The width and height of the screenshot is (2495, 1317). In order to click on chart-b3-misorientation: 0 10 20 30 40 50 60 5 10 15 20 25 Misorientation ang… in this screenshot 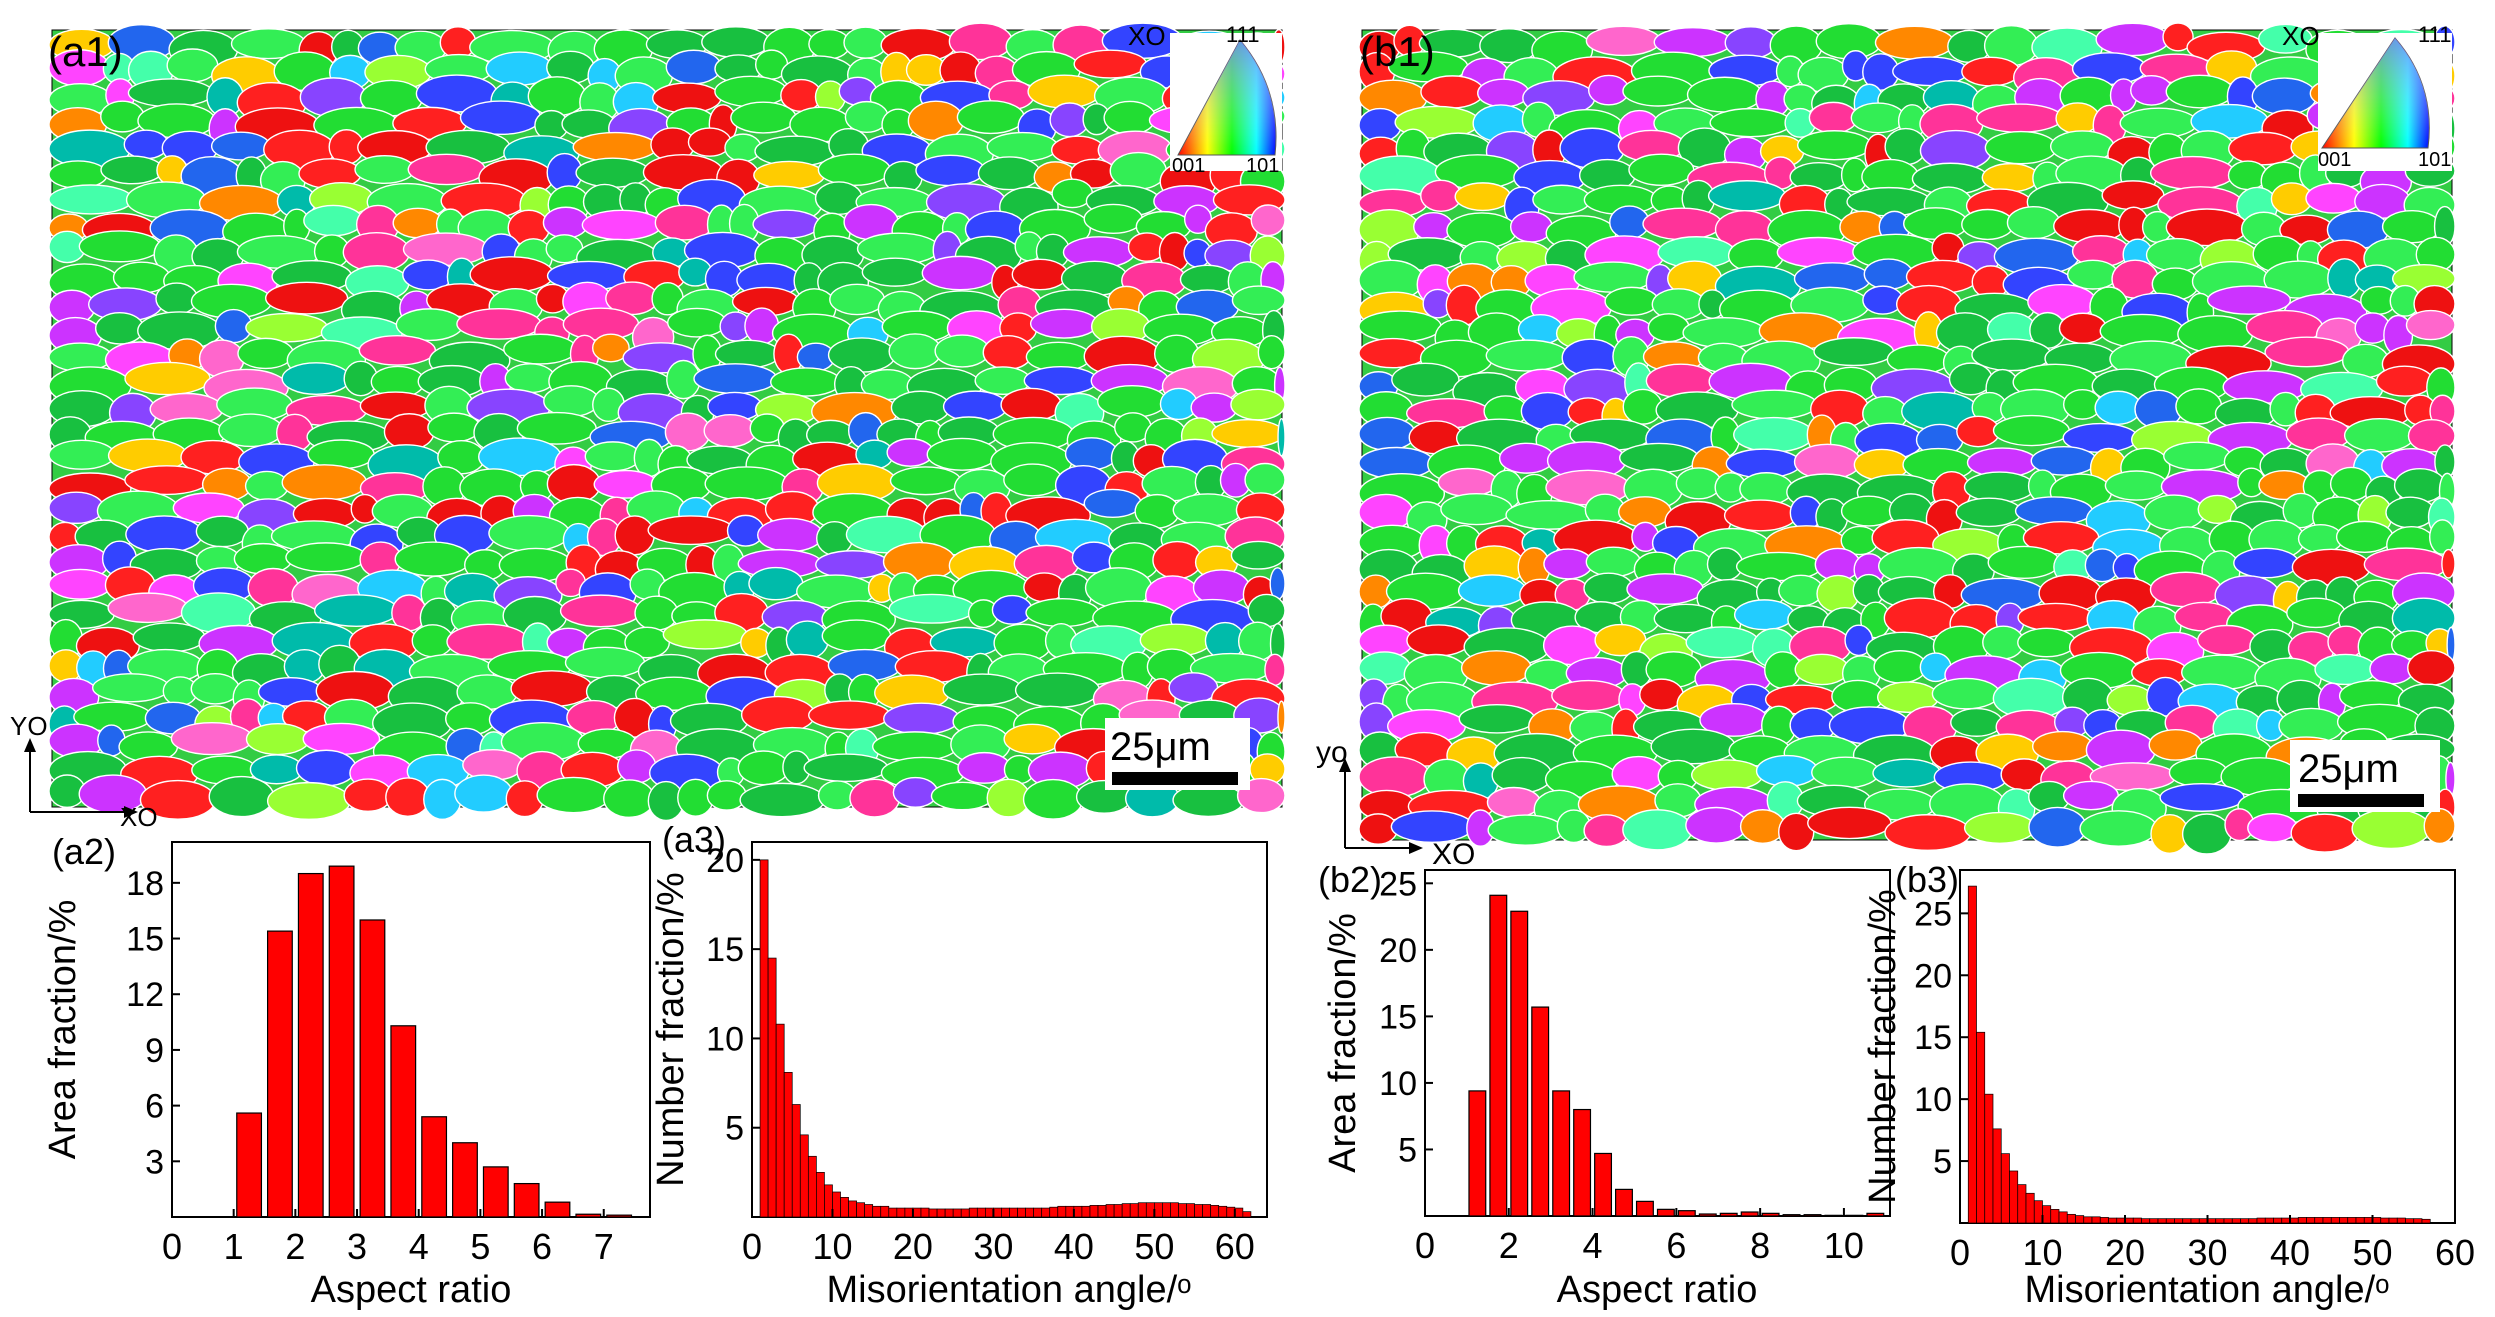, I will do `click(2168, 1085)`.